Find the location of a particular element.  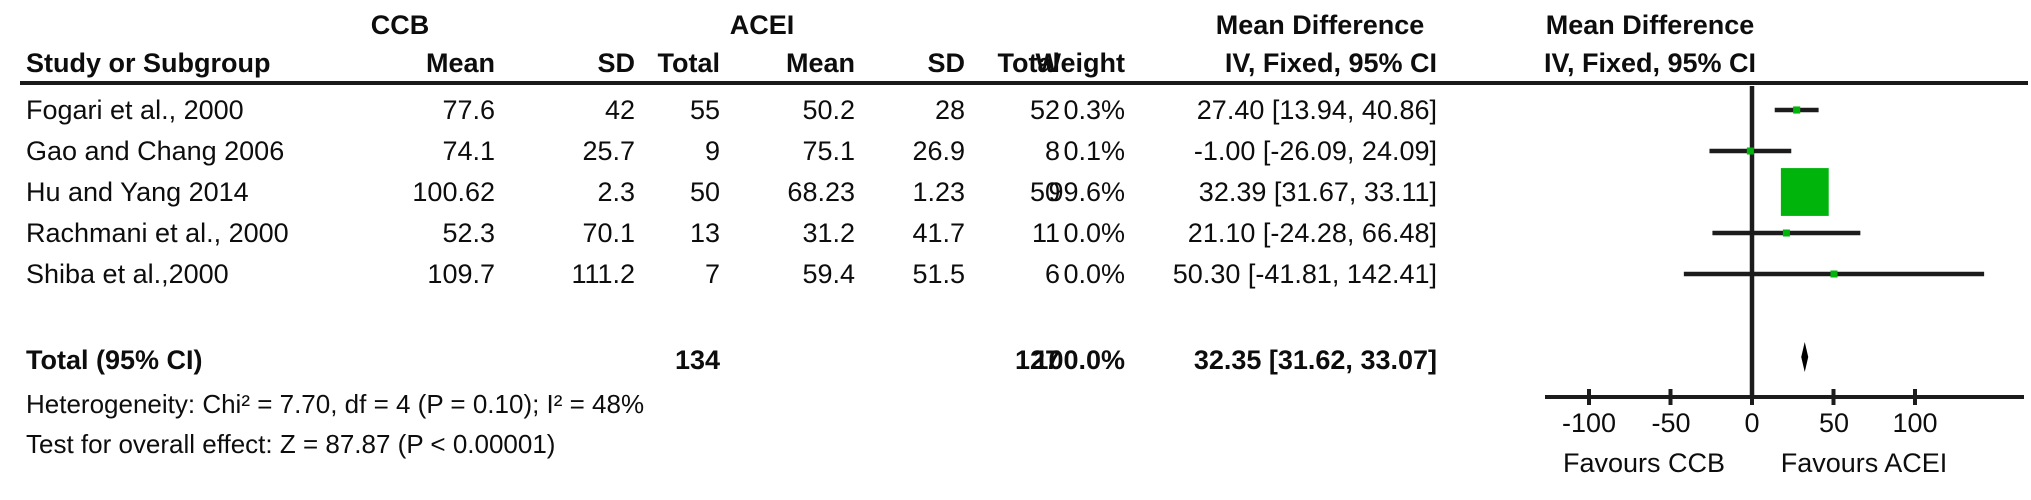

group-header-ccb: CCB is located at coordinates (400, 25).